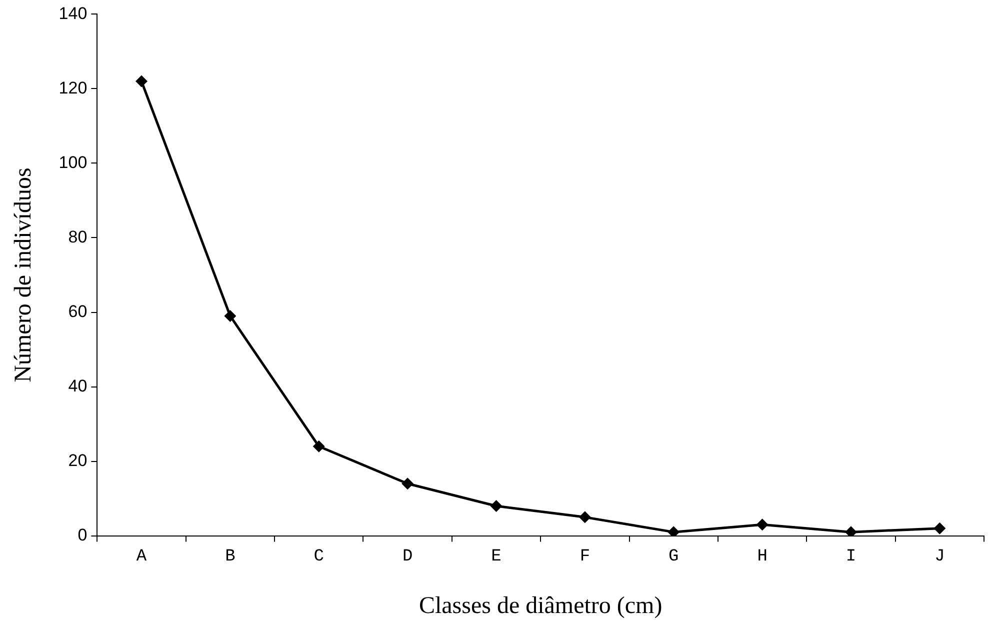 Image resolution: width=994 pixels, height=629 pixels. I want to click on y-tick-label: 20, so click(78, 460).